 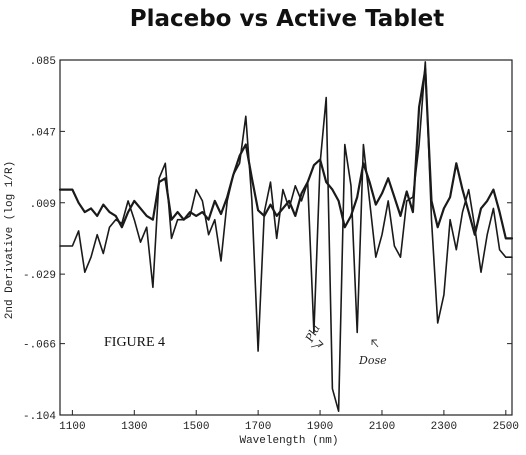 I want to click on x-axis-label: Wavelength (nm), so click(x=288, y=441).